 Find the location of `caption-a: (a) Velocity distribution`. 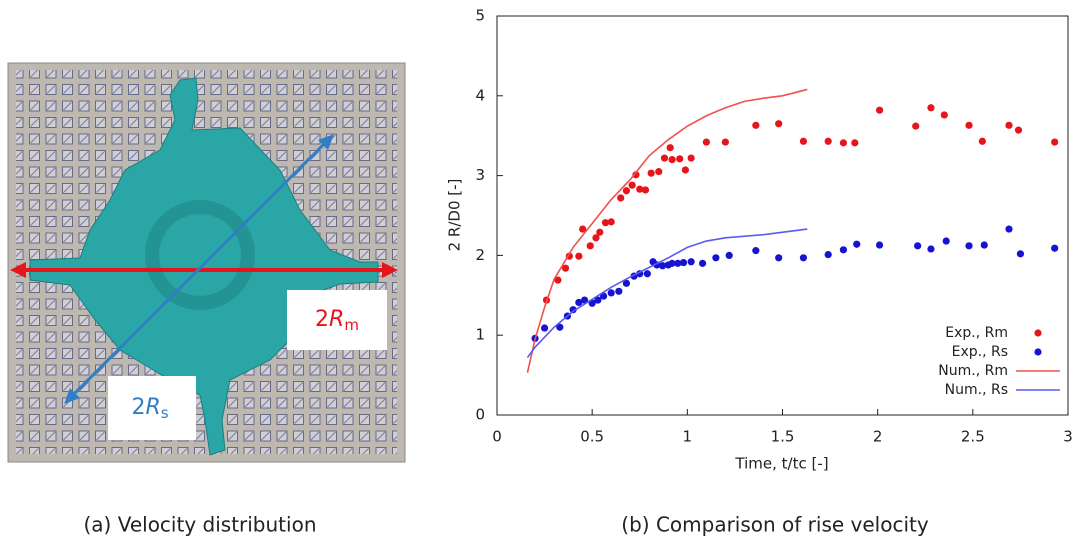

caption-a: (a) Velocity distribution is located at coordinates (199, 525).